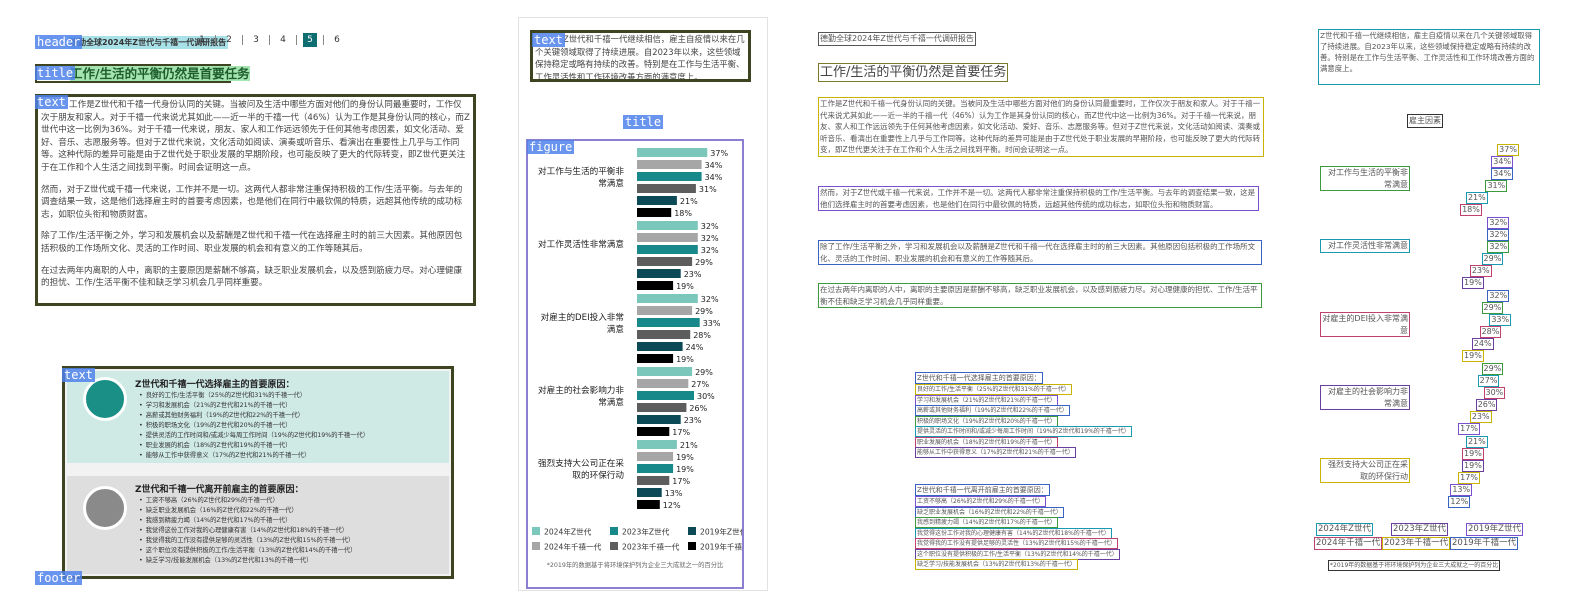 Image resolution: width=1584 pixels, height=612 pixels. Describe the element at coordinates (224, 415) in the screenshot. I see `item-text: 高薪或其他财务福利（19%的Z世代和22%的千禧一代）` at that location.